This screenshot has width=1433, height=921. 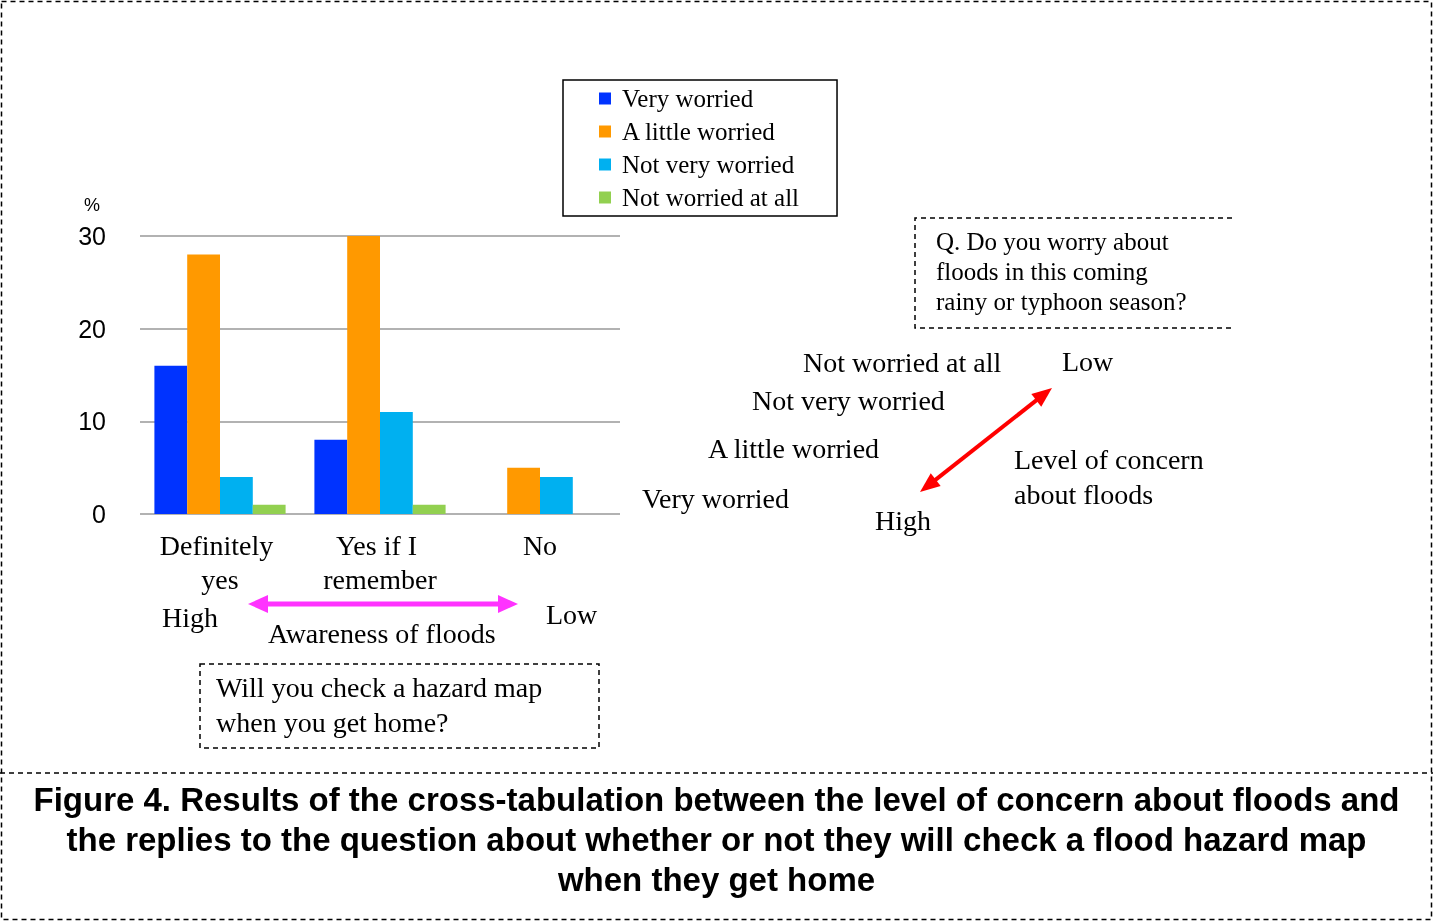 What do you see at coordinates (92, 236) in the screenshot?
I see `y-tick-label: 30` at bounding box center [92, 236].